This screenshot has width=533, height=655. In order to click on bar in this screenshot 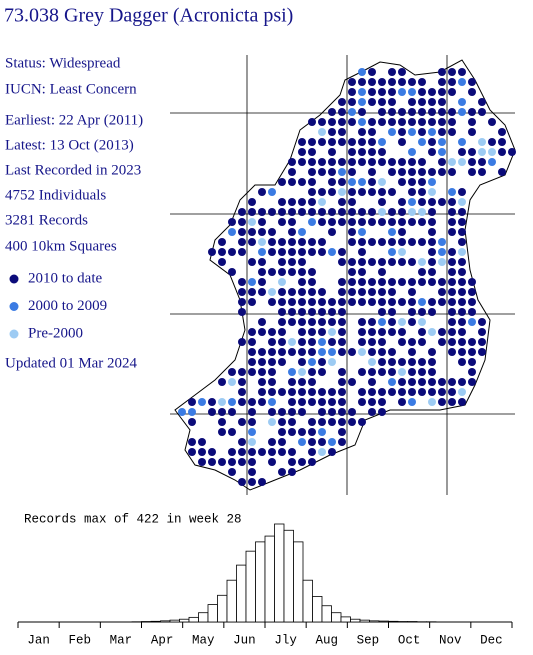, I will do `click(288, 576)`.